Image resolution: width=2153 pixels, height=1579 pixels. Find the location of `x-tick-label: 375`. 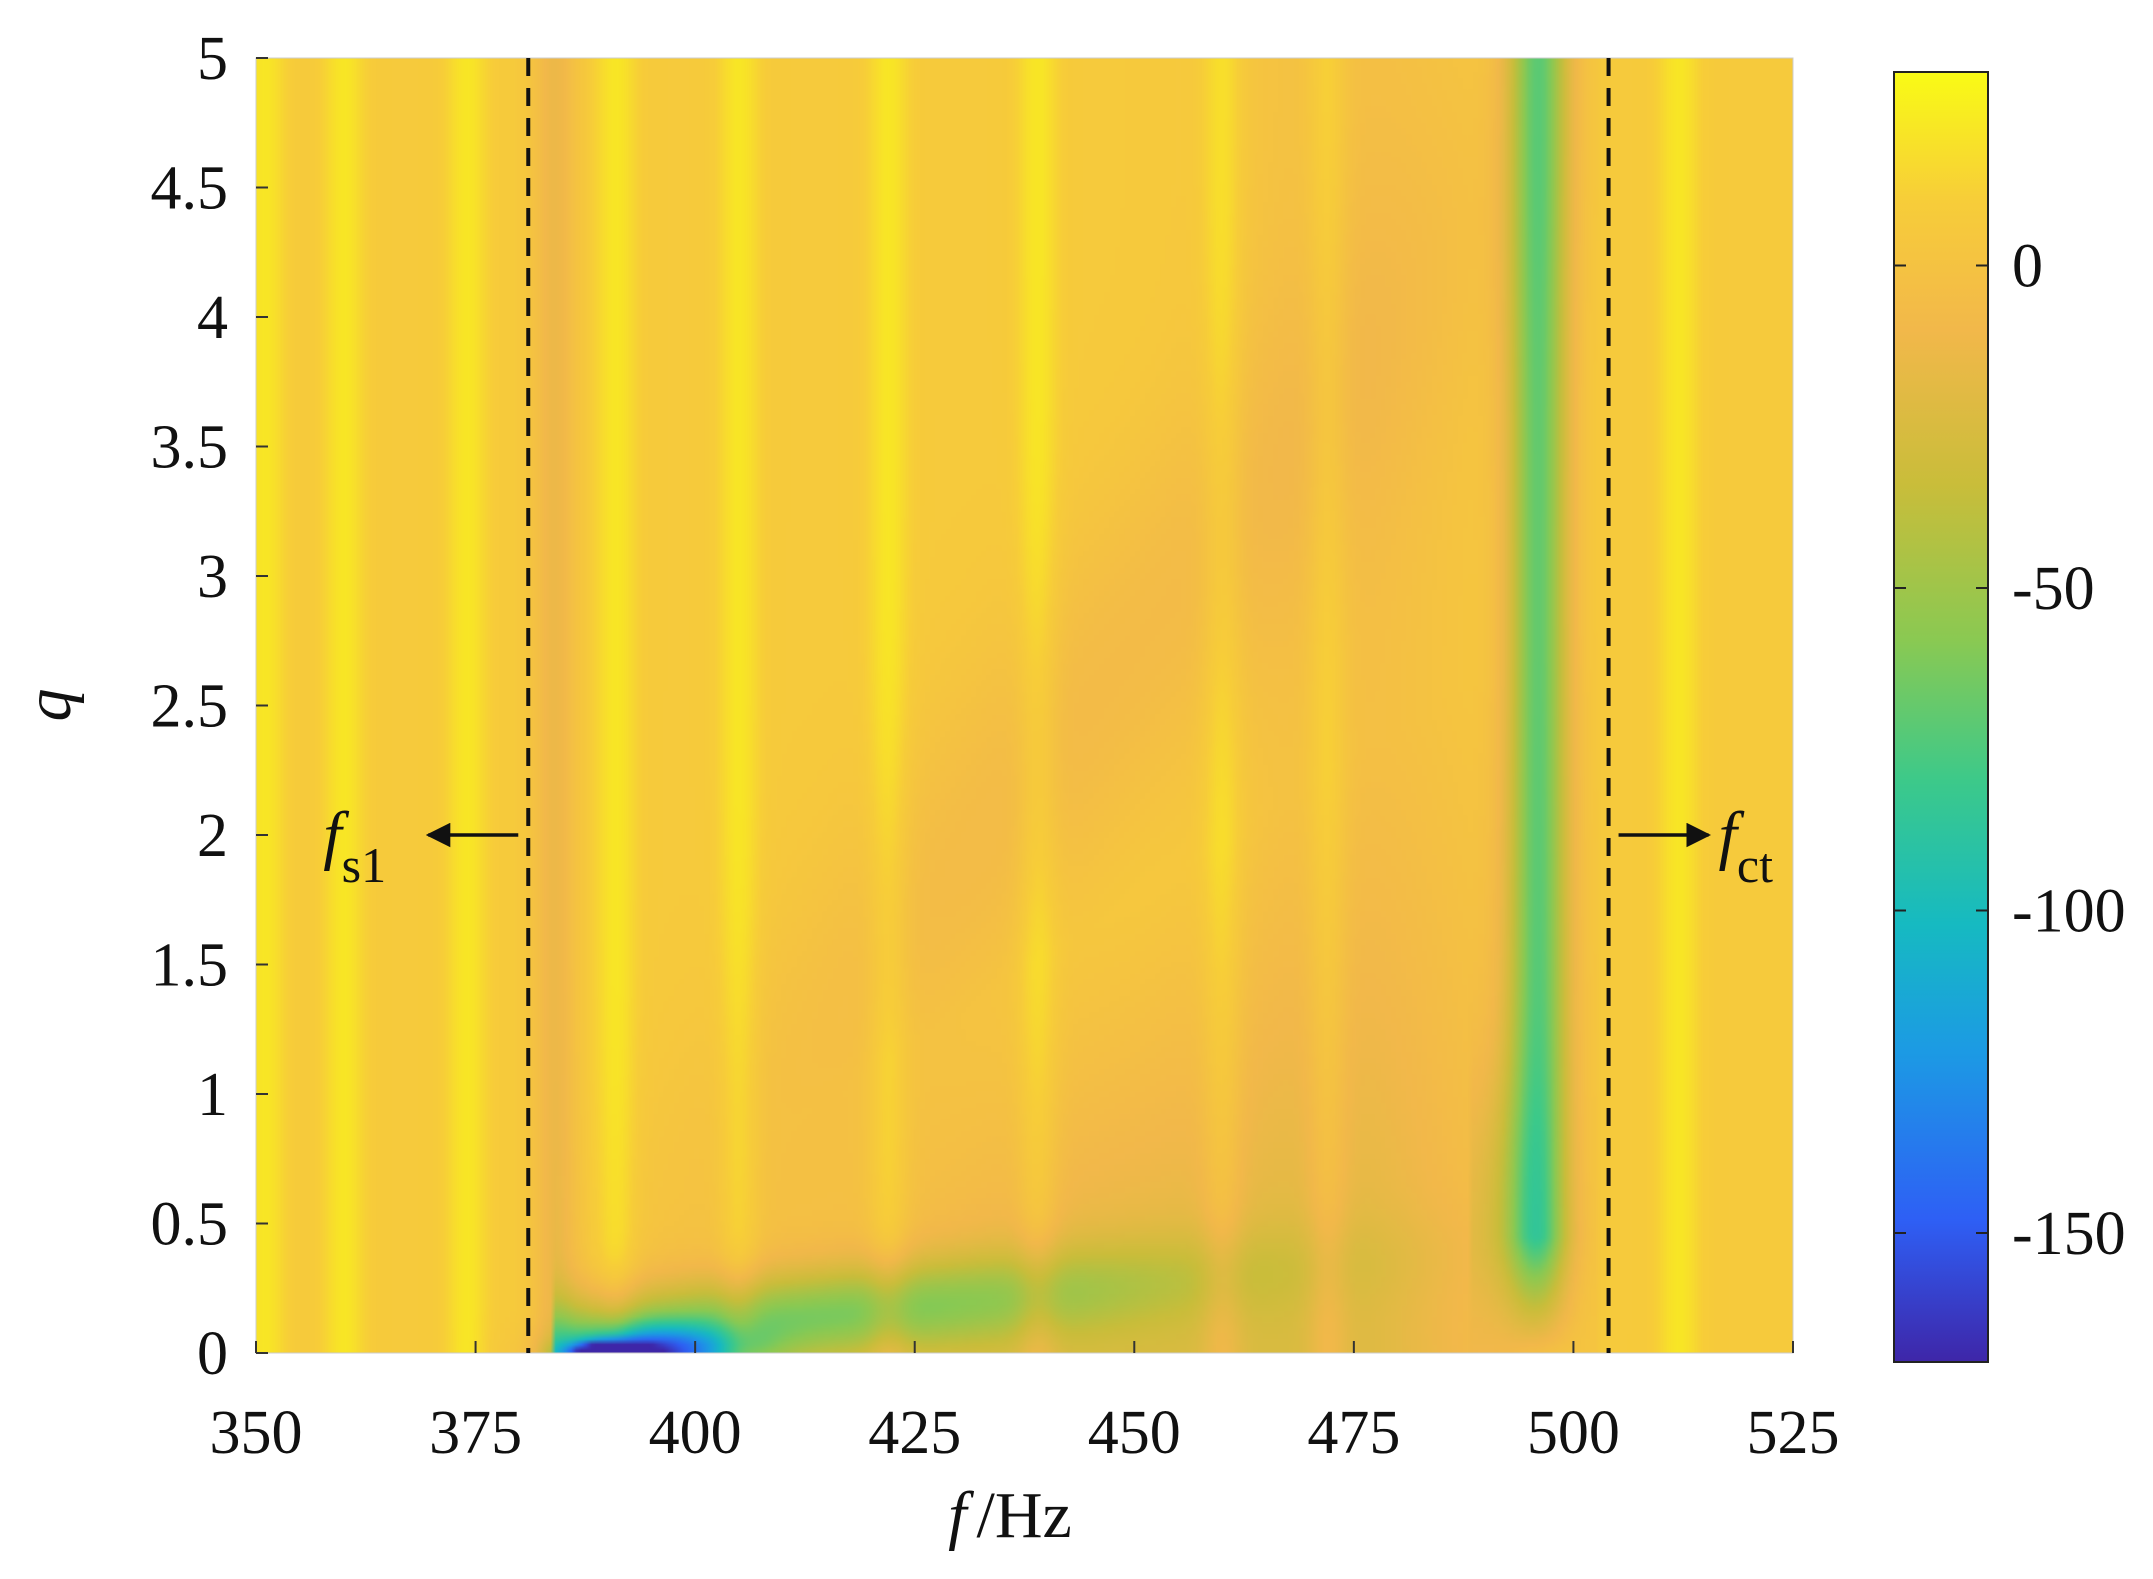

x-tick-label: 375 is located at coordinates (475, 1433).